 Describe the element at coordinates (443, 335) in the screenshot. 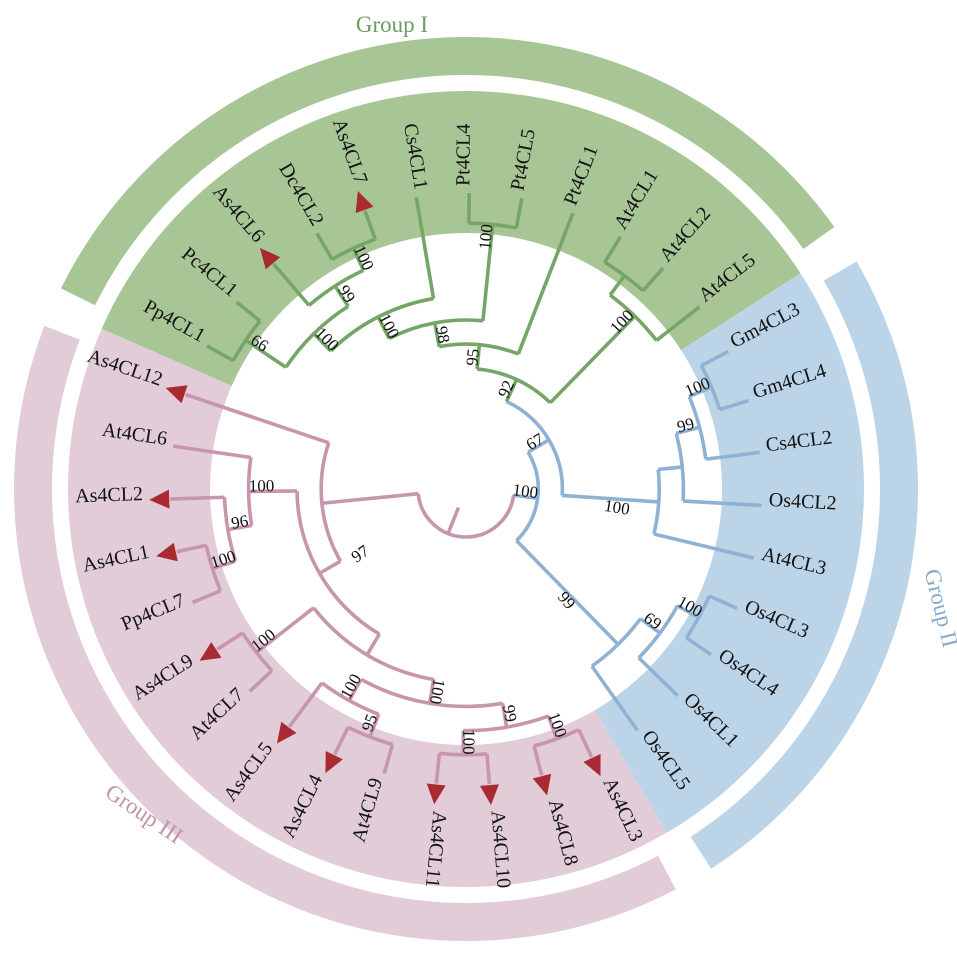

I see `bootstrap-value: 98` at that location.